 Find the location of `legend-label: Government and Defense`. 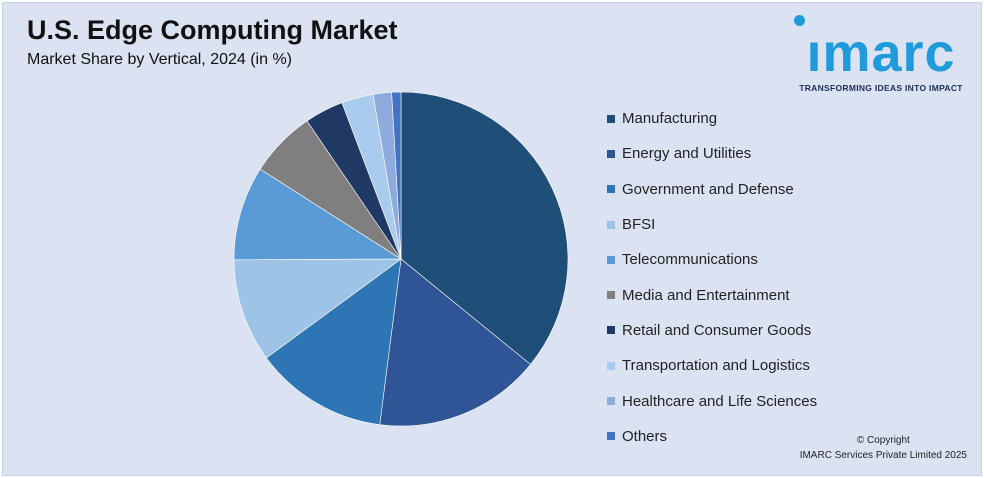

legend-label: Government and Defense is located at coordinates (708, 189).